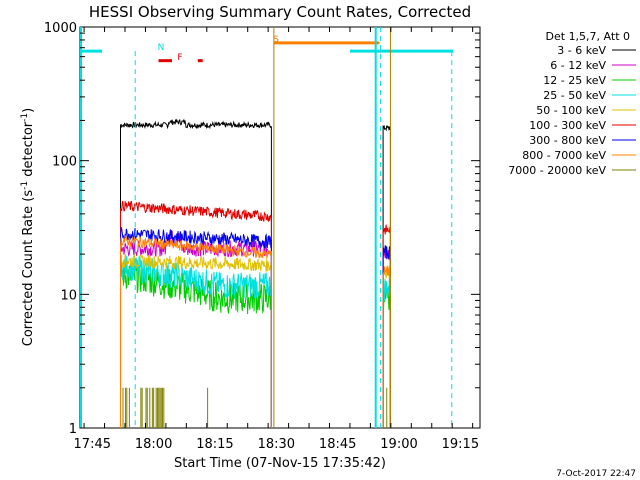  I want to click on y-tick-label: 1000, so click(60, 28).